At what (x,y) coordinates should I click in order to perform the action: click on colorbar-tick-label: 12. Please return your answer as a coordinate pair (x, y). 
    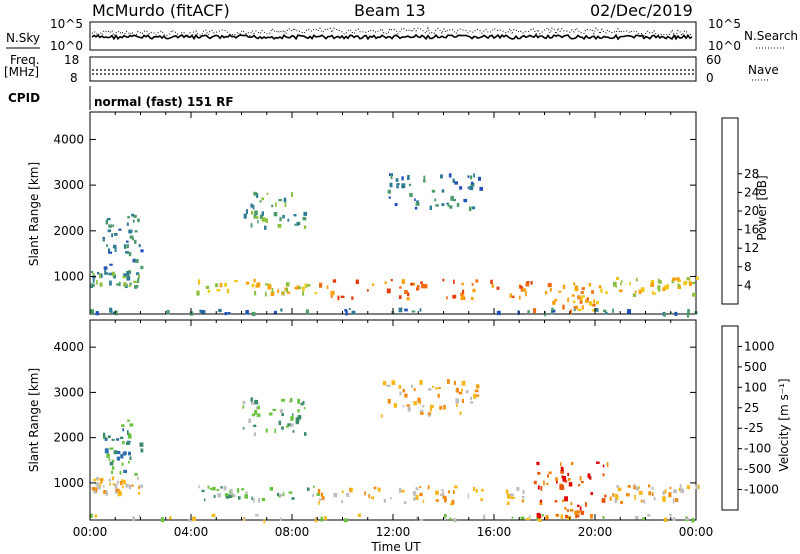
    Looking at the image, I should click on (751, 248).